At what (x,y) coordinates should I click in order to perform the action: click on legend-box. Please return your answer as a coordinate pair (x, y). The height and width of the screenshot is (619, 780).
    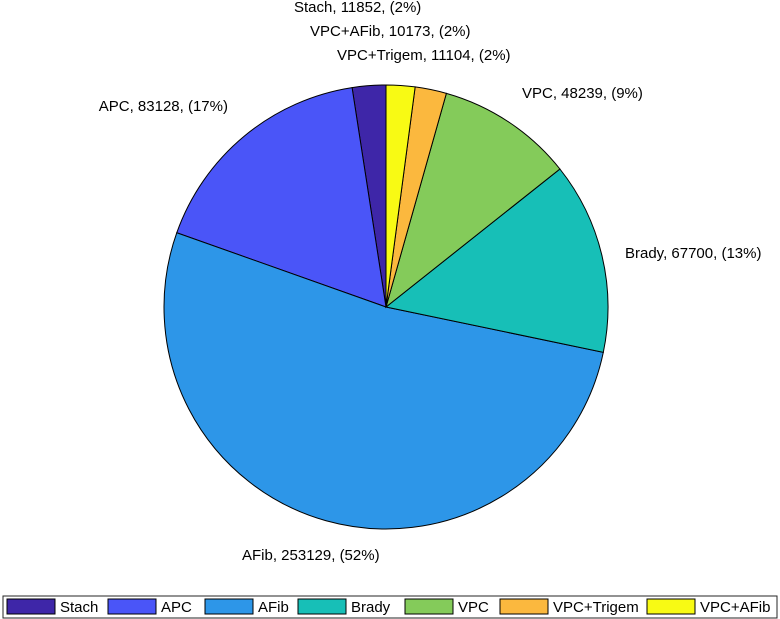
    Looking at the image, I should click on (390, 607).